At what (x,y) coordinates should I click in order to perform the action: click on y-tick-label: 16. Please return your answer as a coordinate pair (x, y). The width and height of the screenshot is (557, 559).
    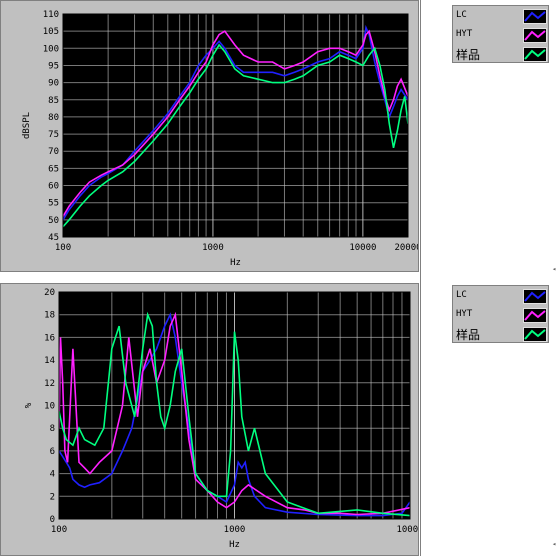
    Looking at the image, I should click on (49, 338).